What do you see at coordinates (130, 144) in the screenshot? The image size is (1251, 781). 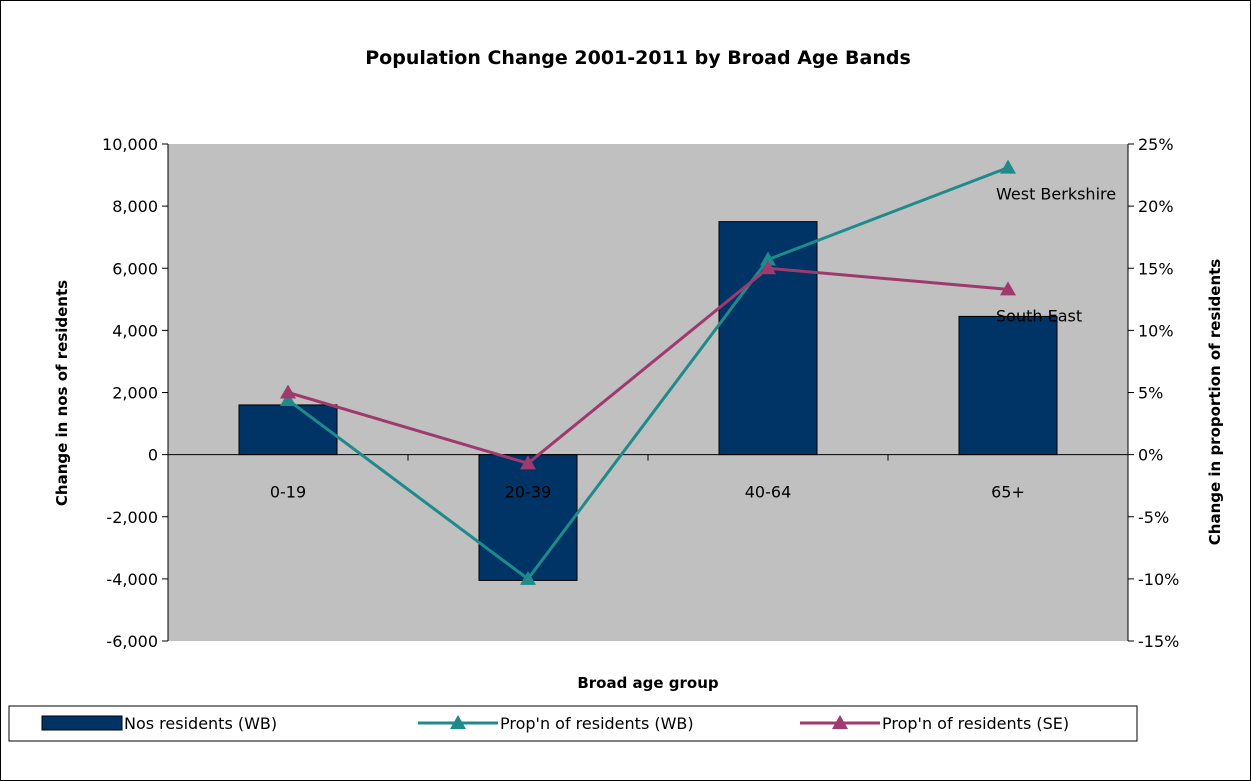 I see `y-tick-label: 10,000` at bounding box center [130, 144].